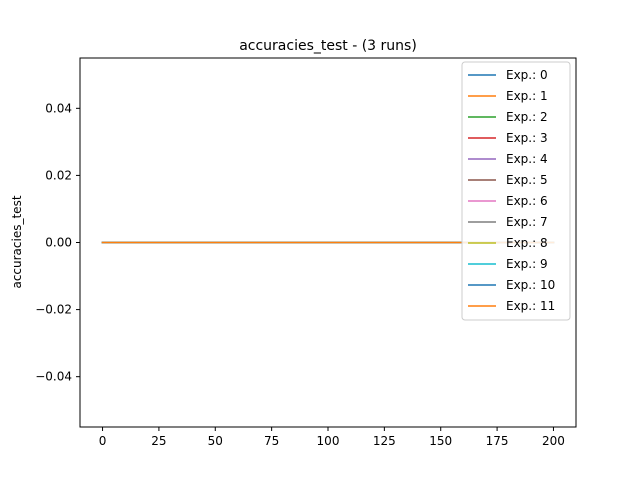  I want to click on x-tick-label: 25, so click(158, 441).